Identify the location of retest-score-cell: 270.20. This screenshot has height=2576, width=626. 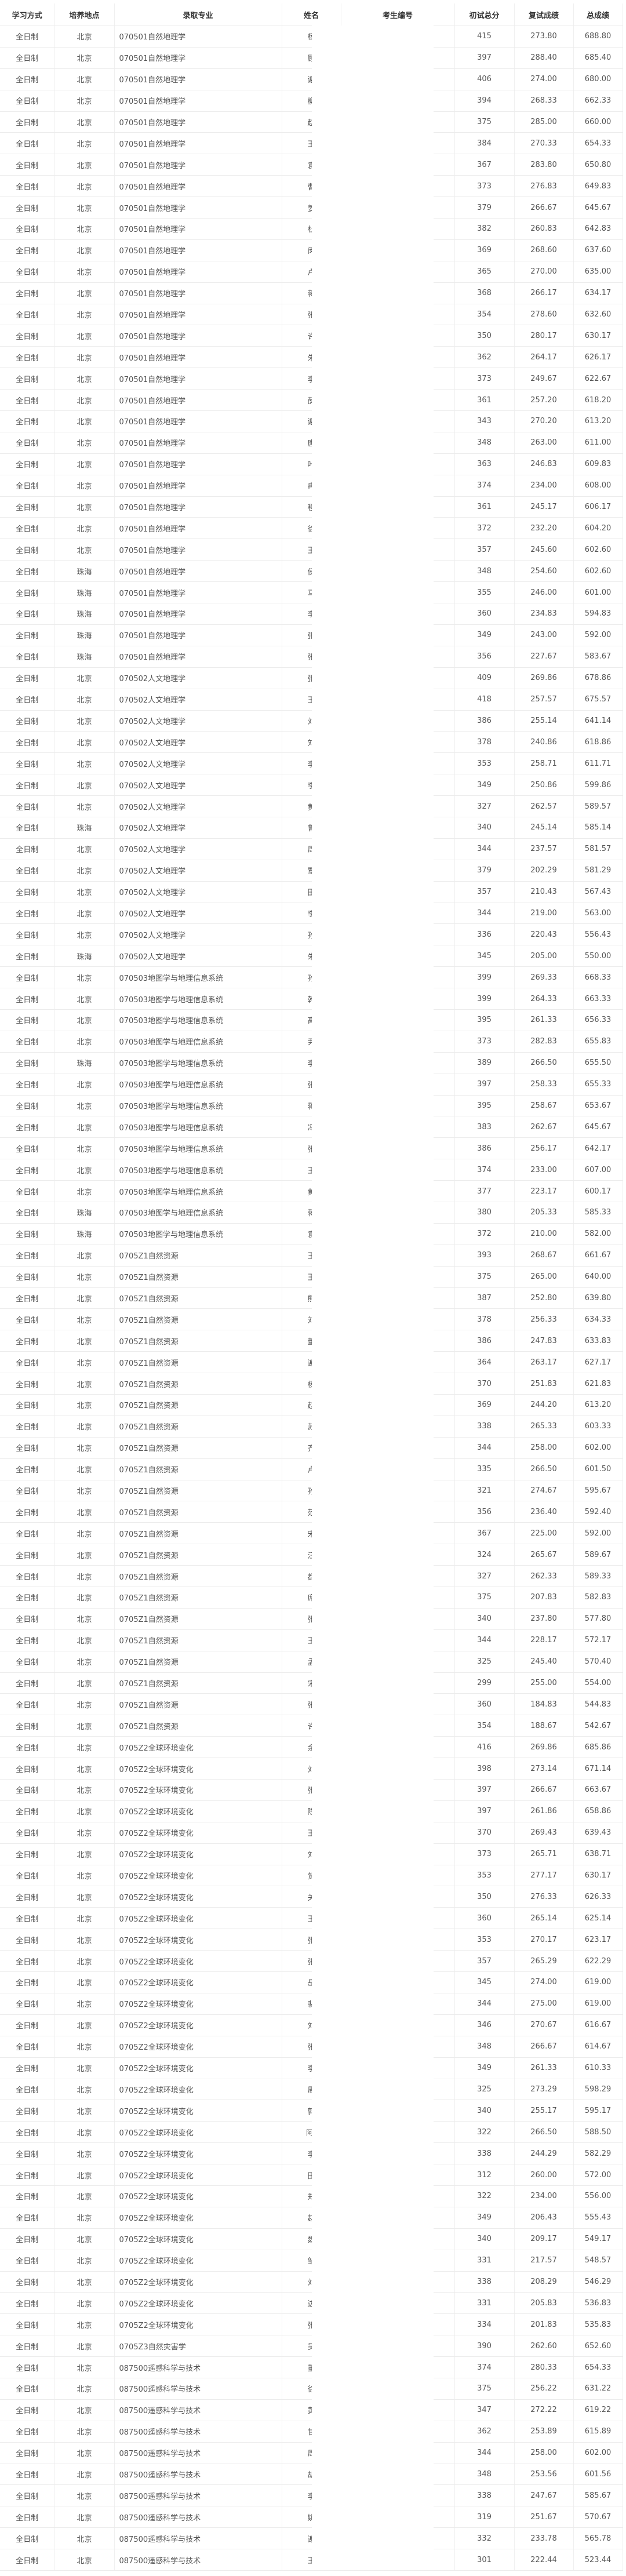
(544, 421).